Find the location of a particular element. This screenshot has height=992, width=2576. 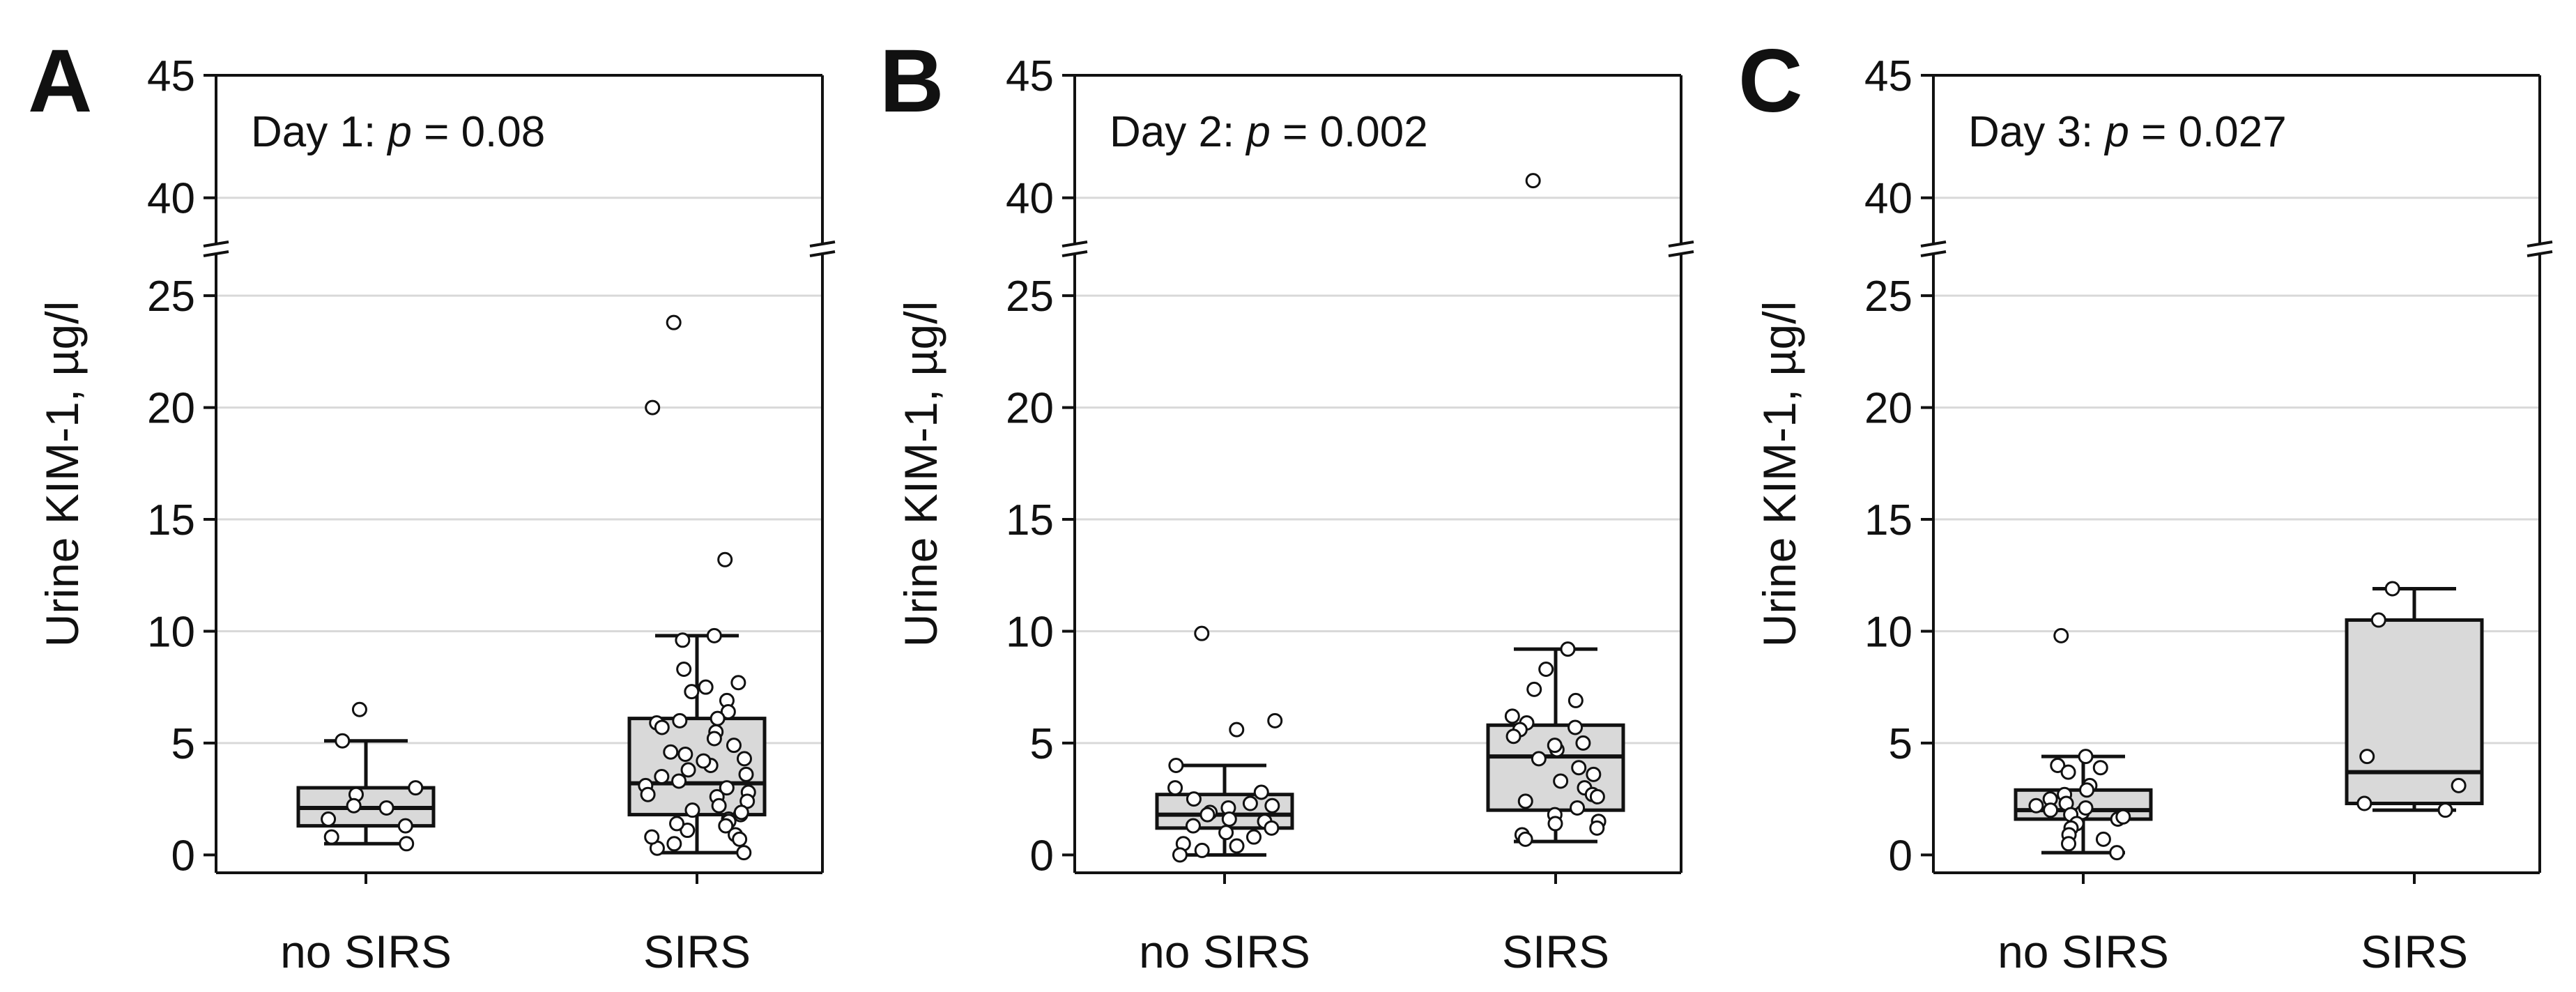

iqr-box is located at coordinates (2414, 712).